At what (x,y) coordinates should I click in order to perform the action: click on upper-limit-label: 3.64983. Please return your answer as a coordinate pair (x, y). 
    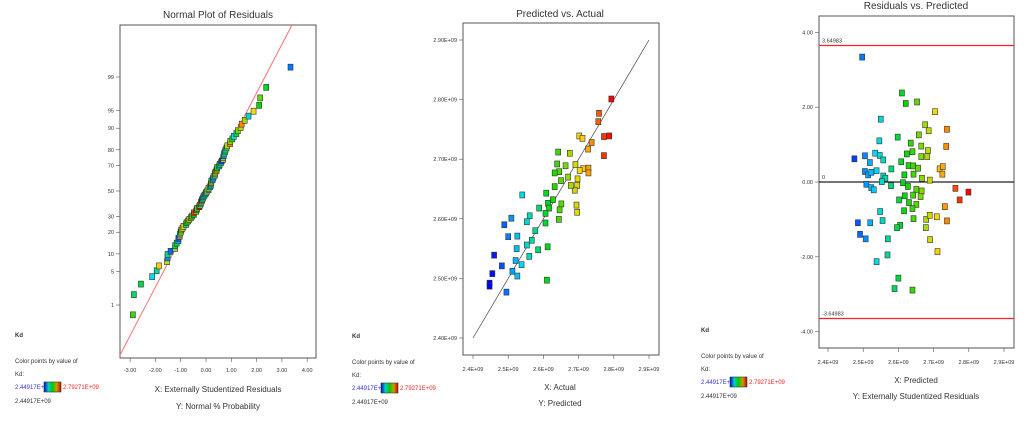
    Looking at the image, I should click on (832, 41).